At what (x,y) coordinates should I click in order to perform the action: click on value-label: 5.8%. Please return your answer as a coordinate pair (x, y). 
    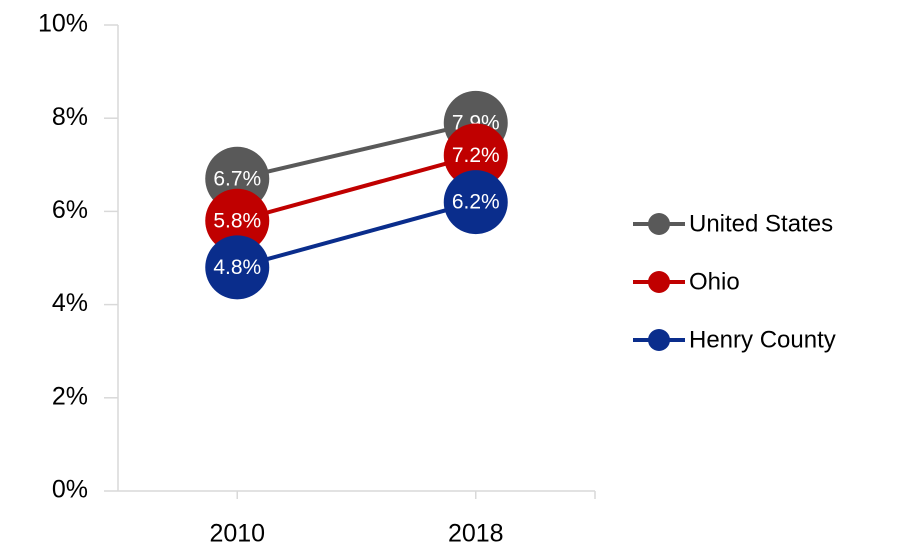
    Looking at the image, I should click on (237, 220).